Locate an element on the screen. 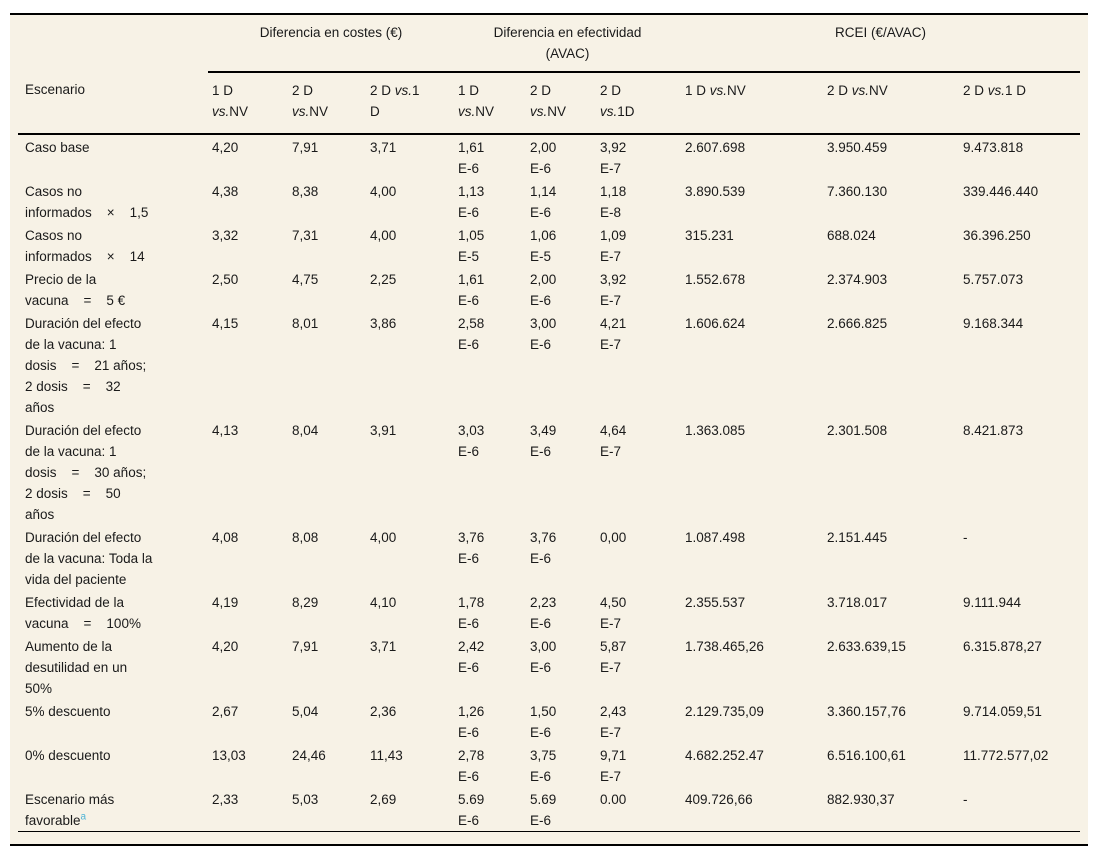 Image resolution: width=1098 pixels, height=854 pixels. col-header-cost-2d-vs-1d: 2 D vs.1 D is located at coordinates (410, 103).